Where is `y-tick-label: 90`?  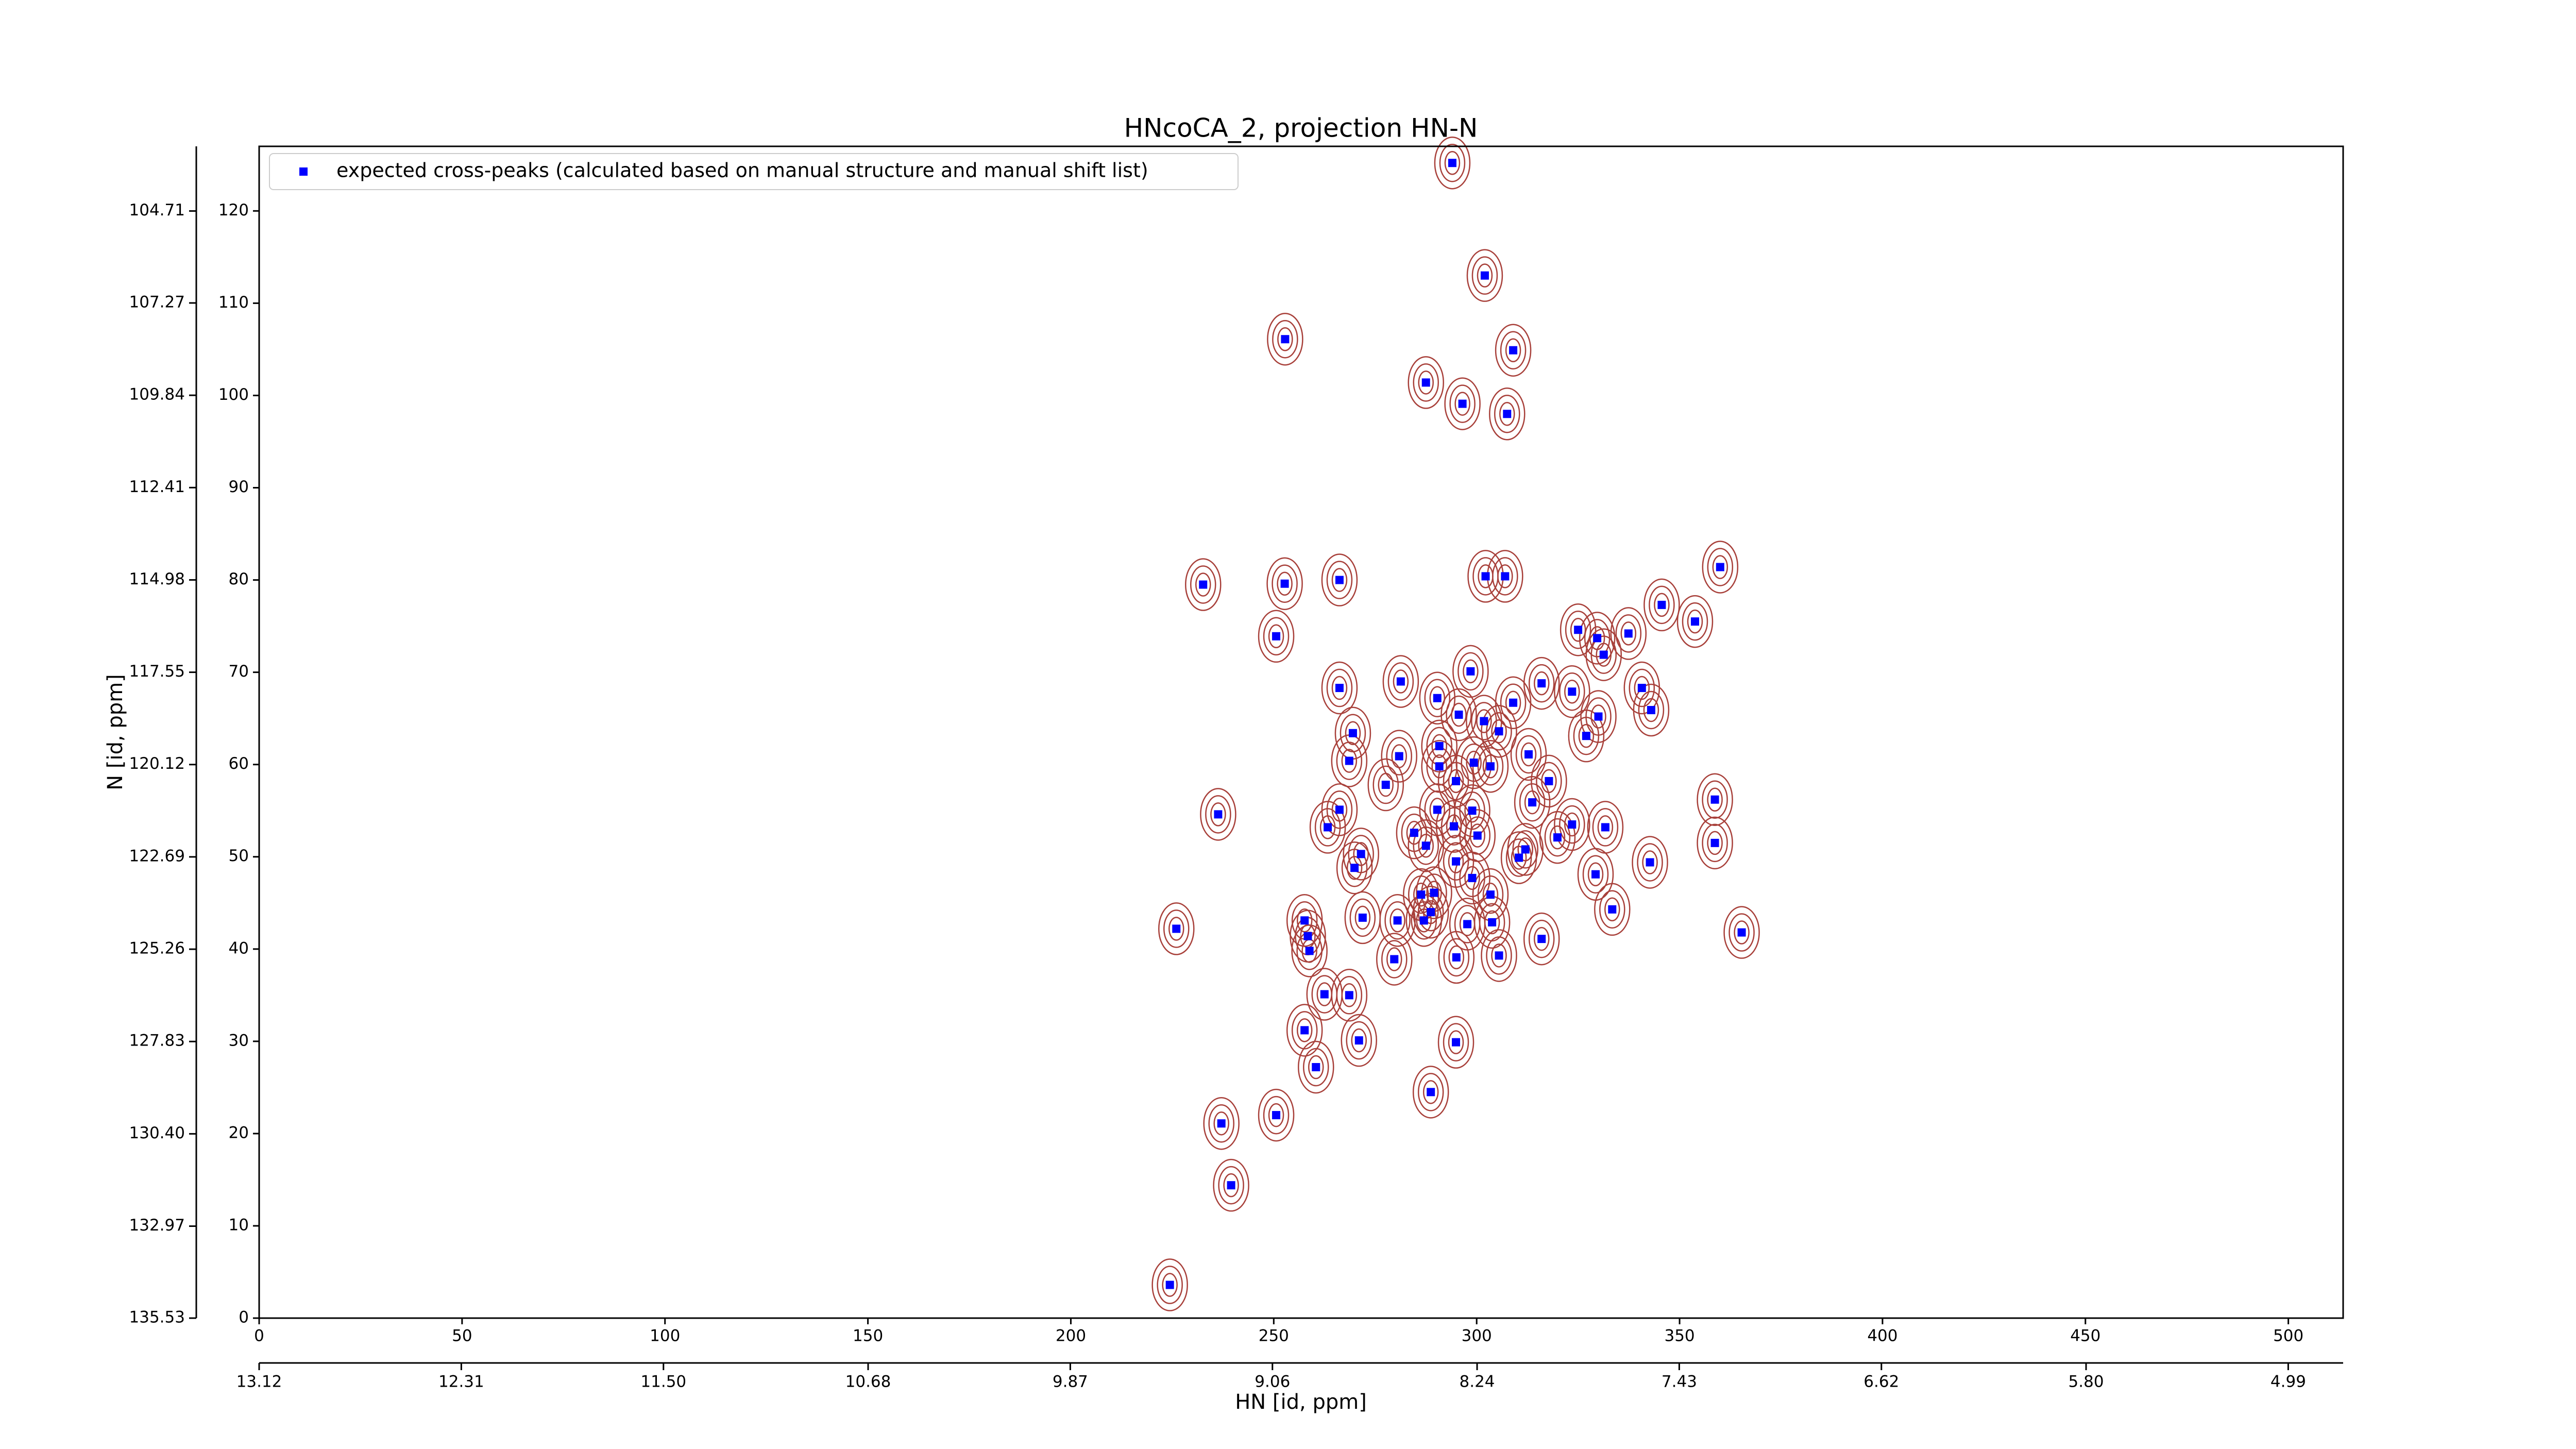
y-tick-label: 90 is located at coordinates (239, 487).